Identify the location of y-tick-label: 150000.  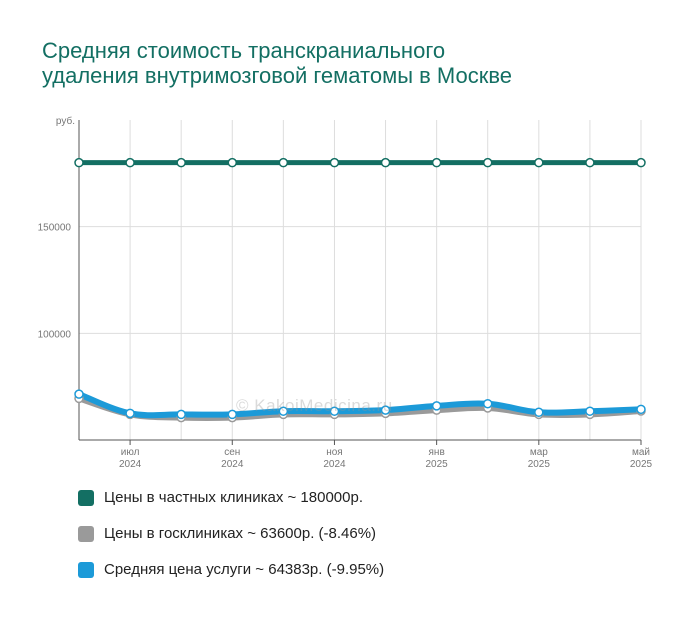
(55, 228).